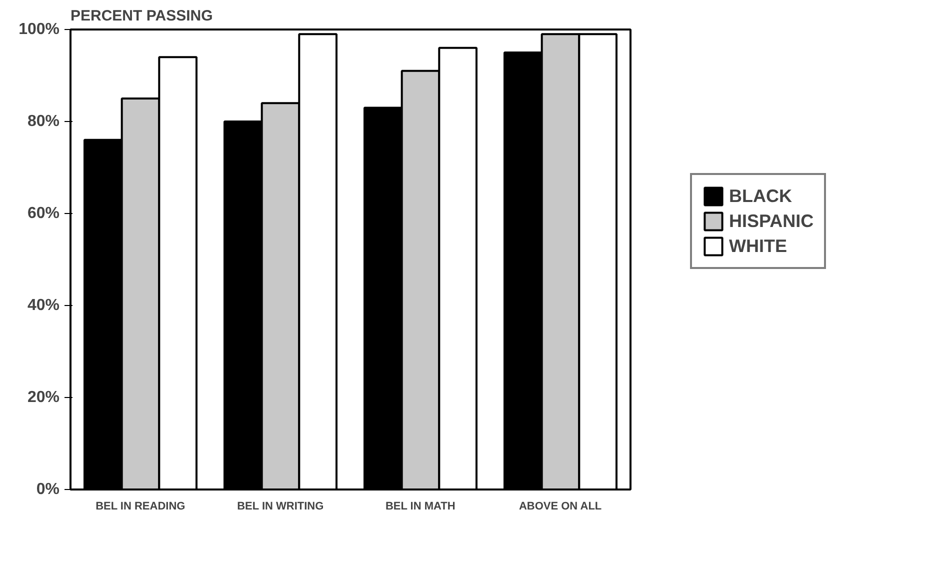 The height and width of the screenshot is (578, 943). What do you see at coordinates (43, 397) in the screenshot?
I see `y-tick-label: 20%` at bounding box center [43, 397].